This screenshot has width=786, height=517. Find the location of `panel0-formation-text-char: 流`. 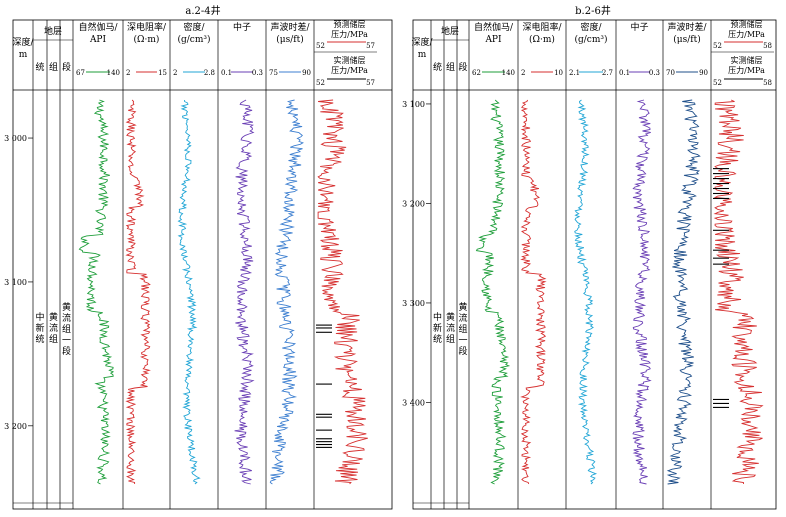

panel0-formation-text-char: 流 is located at coordinates (53, 328).